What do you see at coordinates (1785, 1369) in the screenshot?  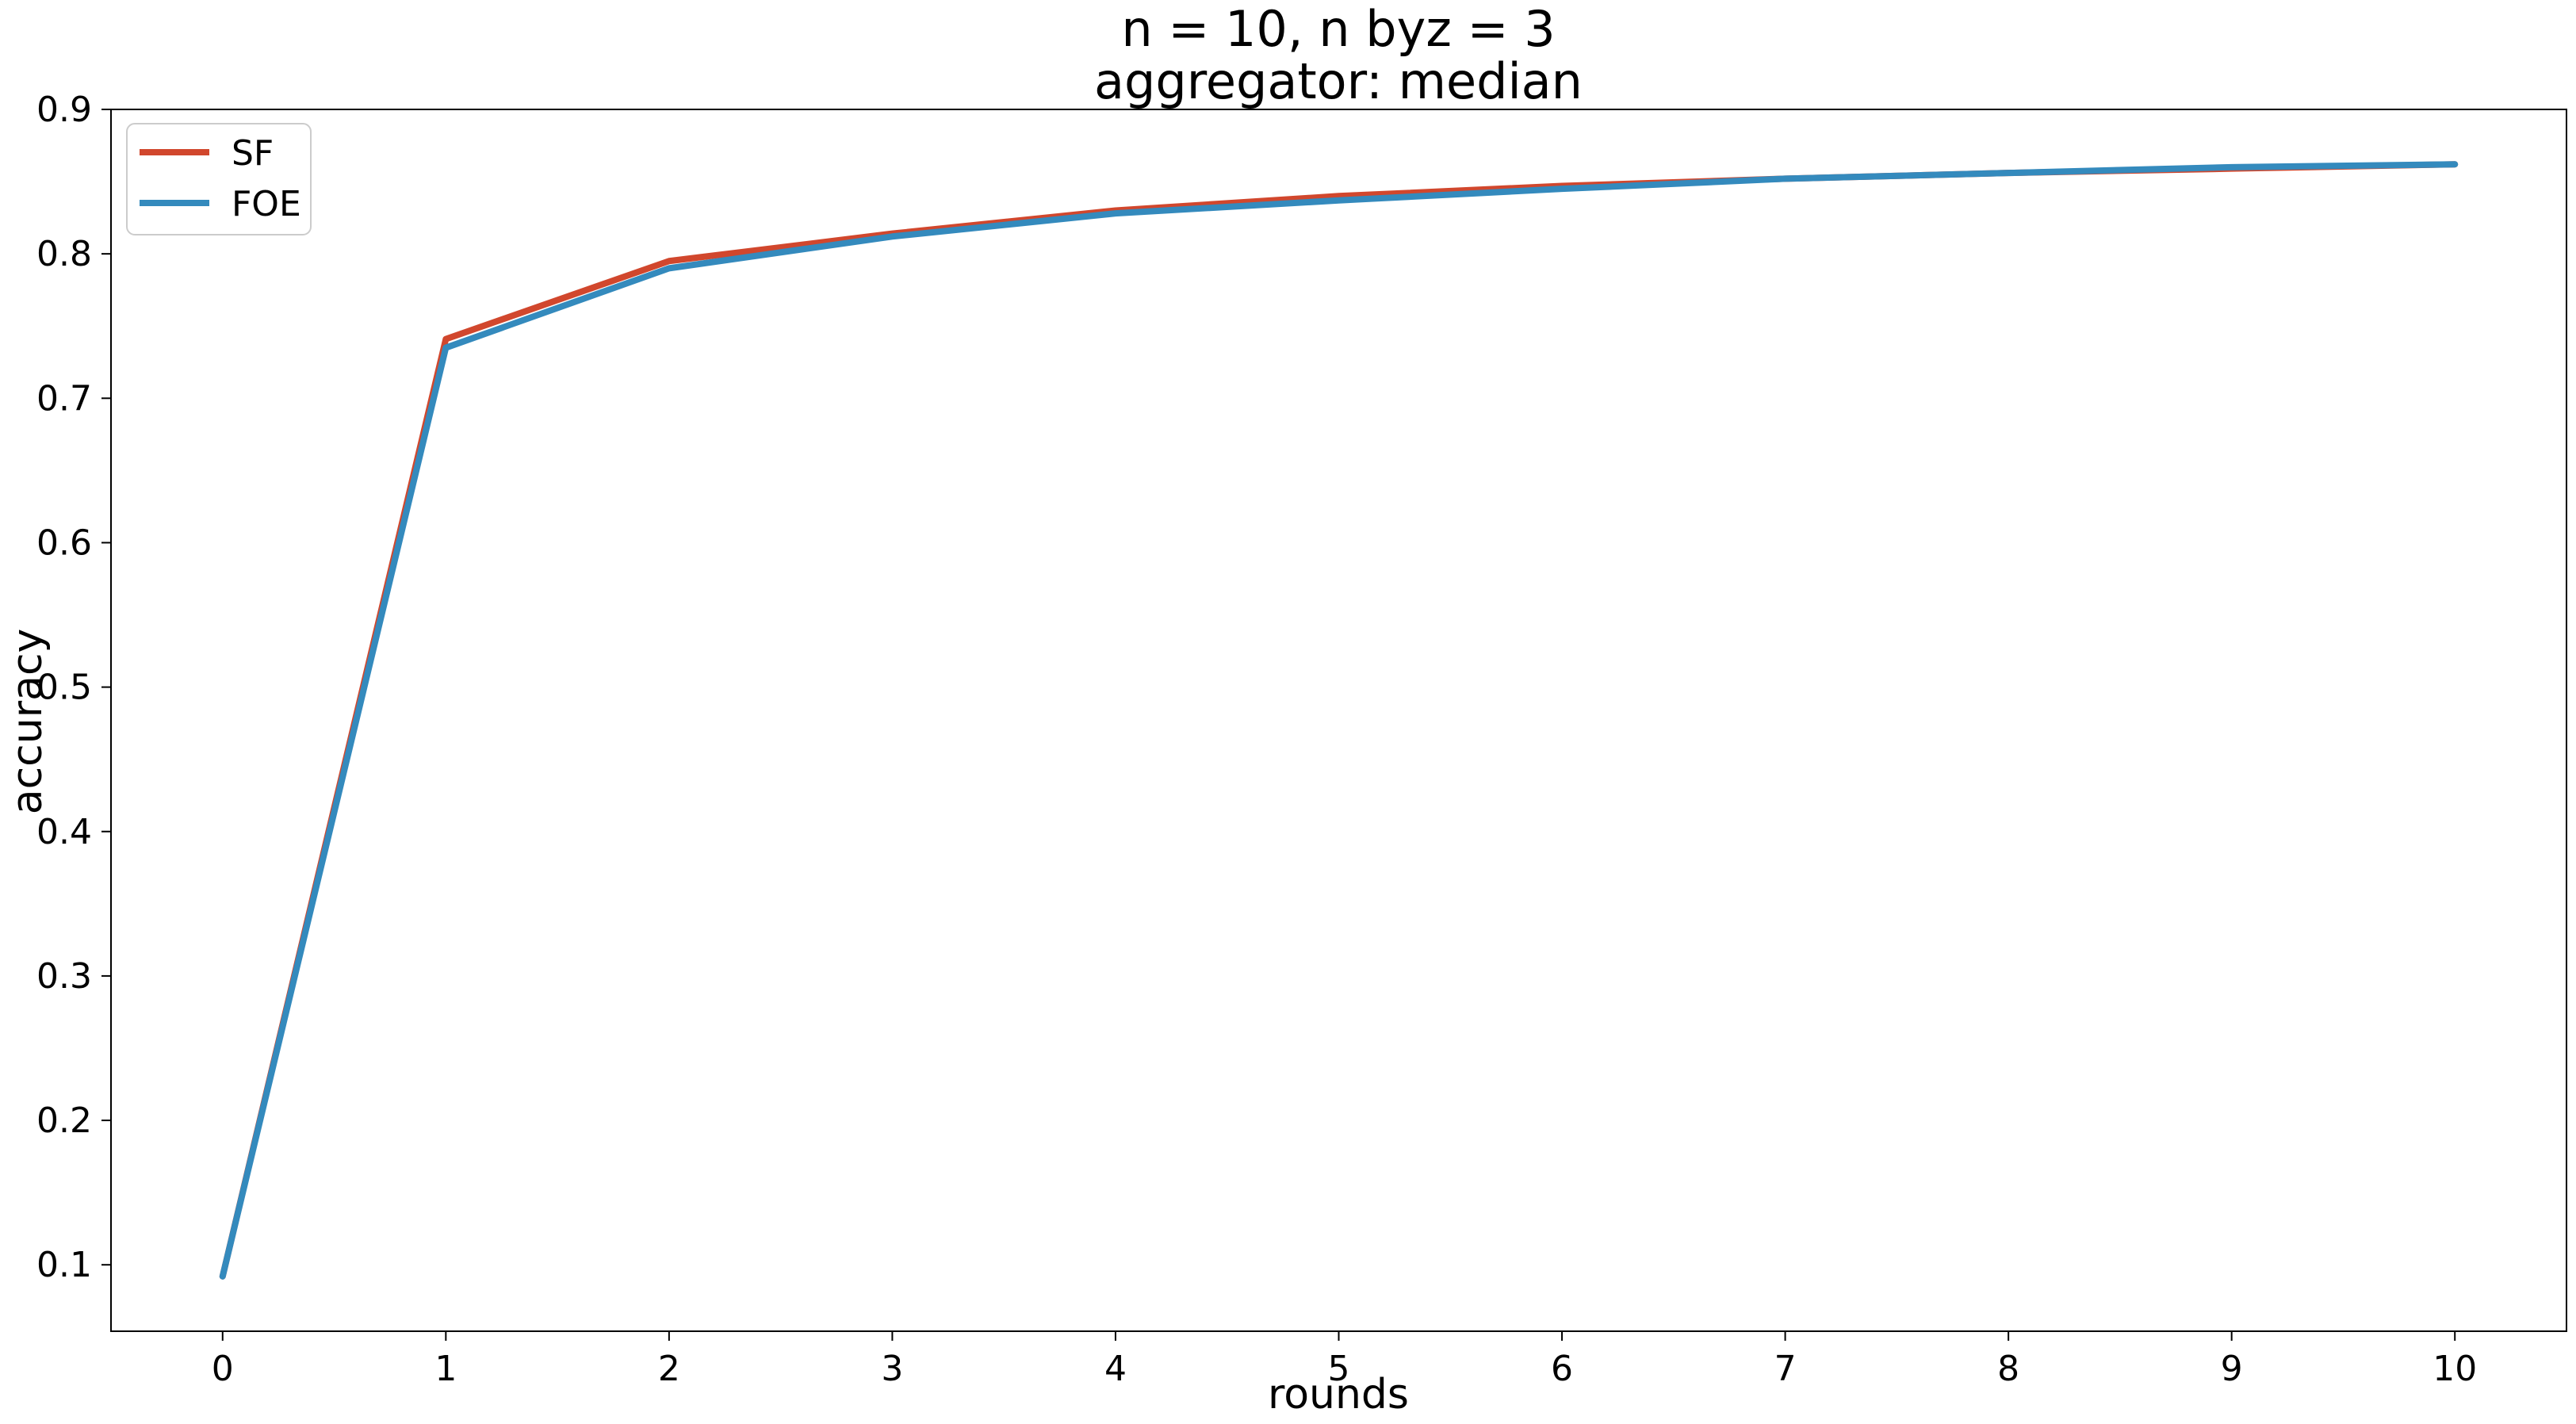 I see `x-tick-label: 7` at bounding box center [1785, 1369].